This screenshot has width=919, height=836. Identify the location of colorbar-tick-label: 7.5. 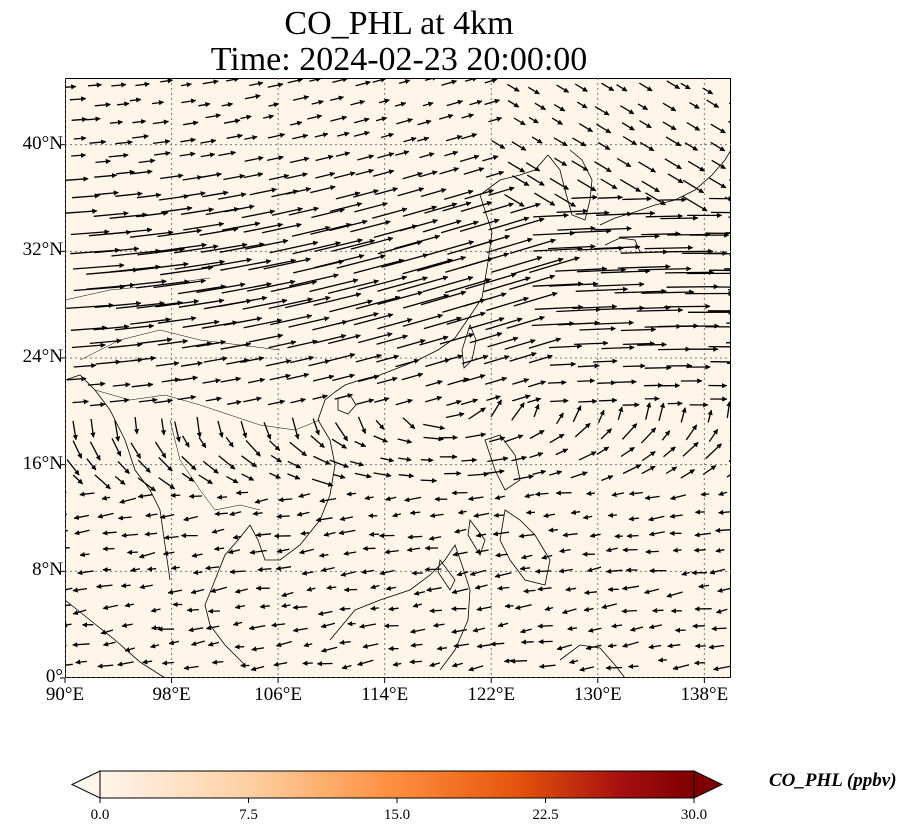
(248, 815).